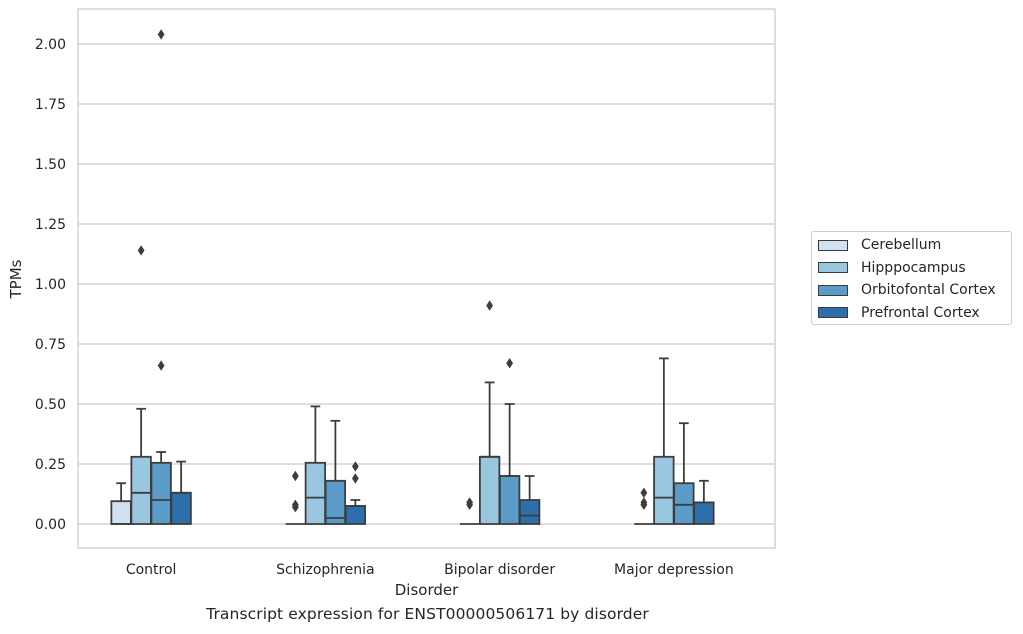 The width and height of the screenshot is (1023, 634). I want to click on legend-item: Prefrontal Cortex, so click(899, 313).